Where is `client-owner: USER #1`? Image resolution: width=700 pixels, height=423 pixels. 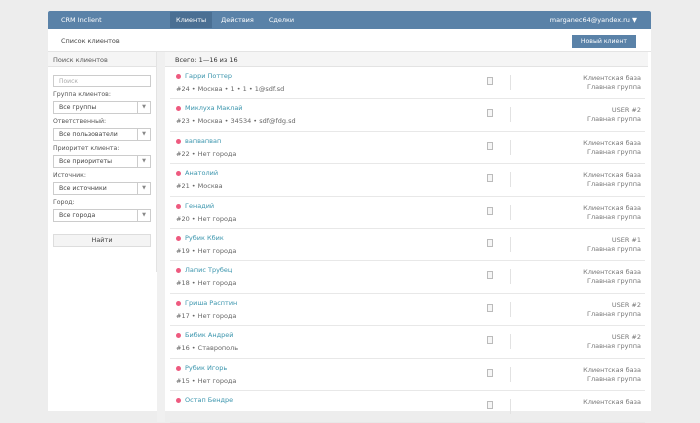 client-owner: USER #1 is located at coordinates (626, 239).